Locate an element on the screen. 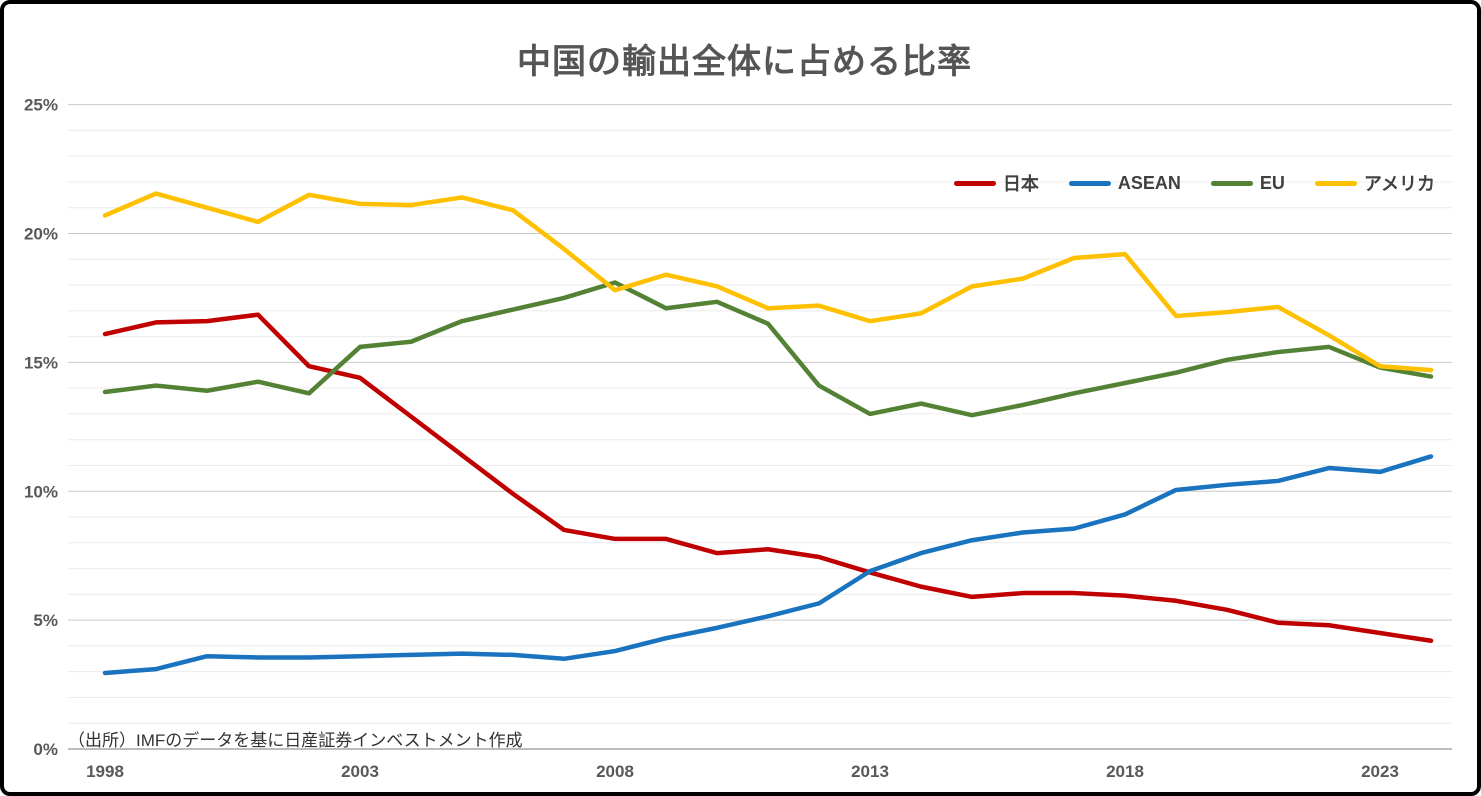 The image size is (1481, 796). x-tick-label: 2023 is located at coordinates (1380, 771).